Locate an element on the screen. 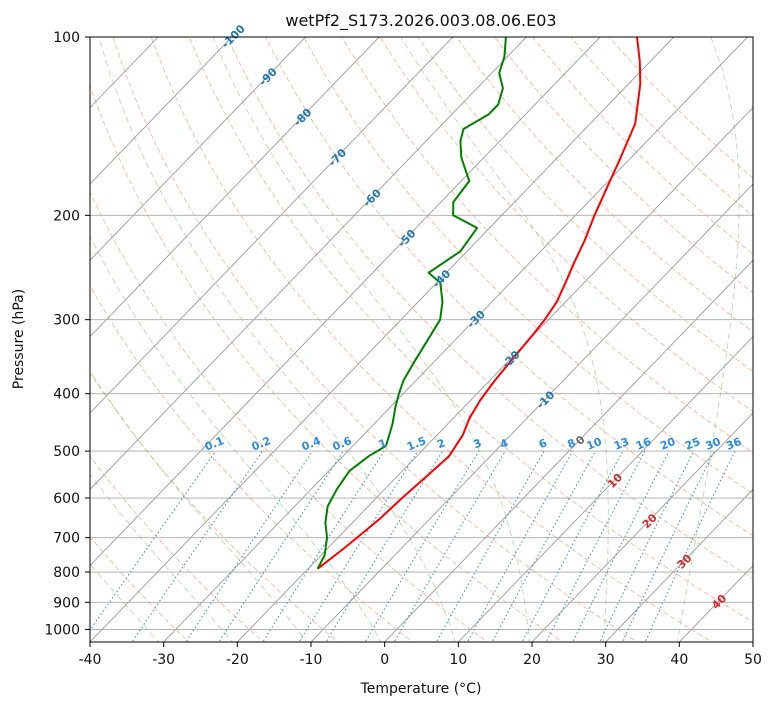  y-tick-label: 300 is located at coordinates (66, 321).